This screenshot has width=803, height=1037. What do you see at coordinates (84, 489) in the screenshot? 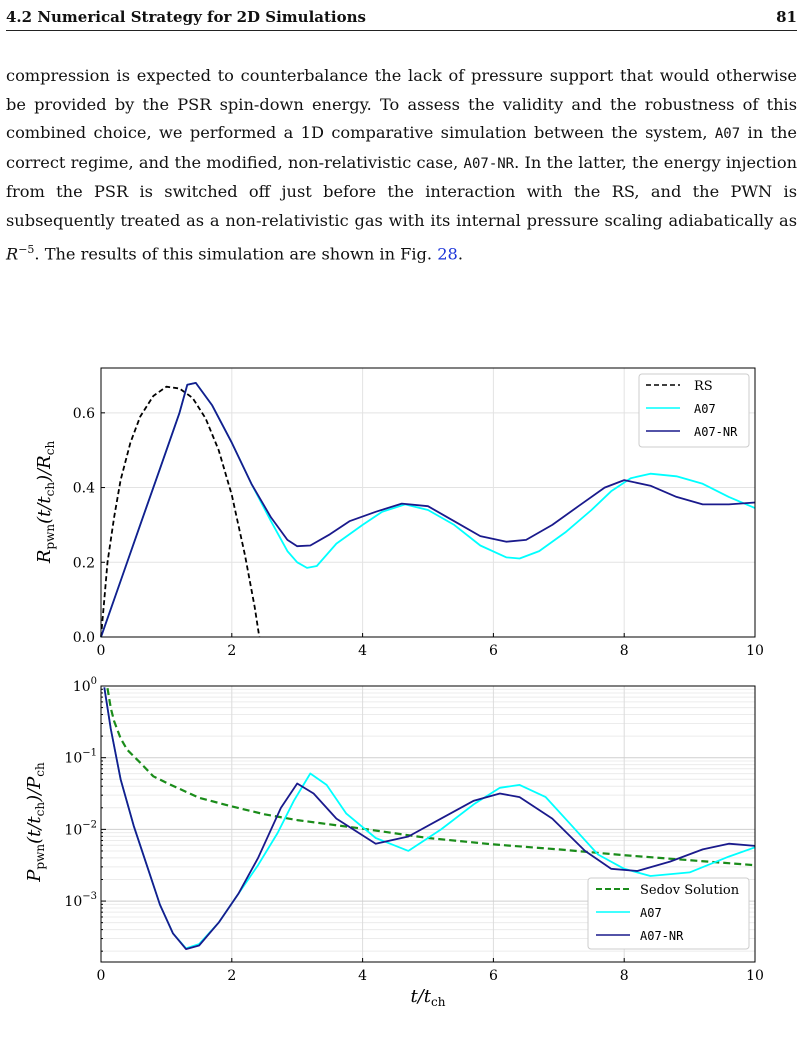
I see `y-tick-label: 0.4` at bounding box center [84, 489].